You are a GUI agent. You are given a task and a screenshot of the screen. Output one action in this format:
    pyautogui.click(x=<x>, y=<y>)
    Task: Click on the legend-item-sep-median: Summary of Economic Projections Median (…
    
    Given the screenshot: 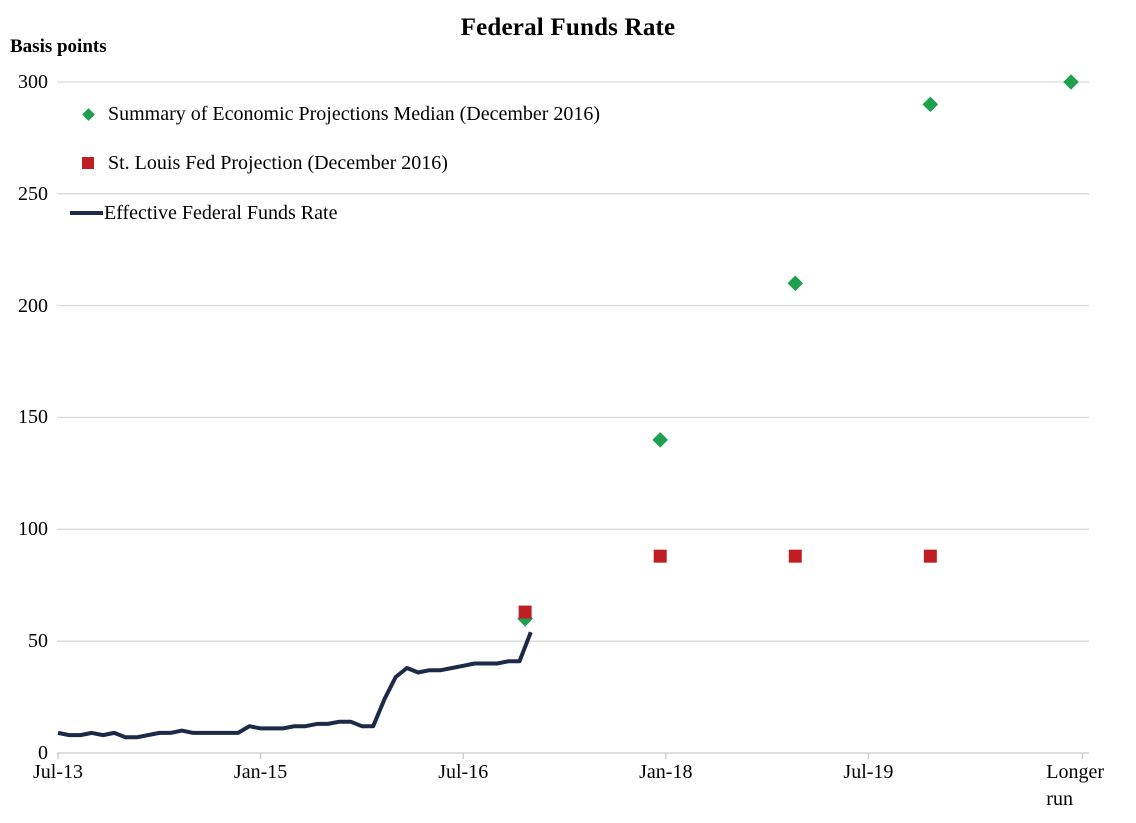 What is the action you would take?
    pyautogui.click(x=334, y=114)
    